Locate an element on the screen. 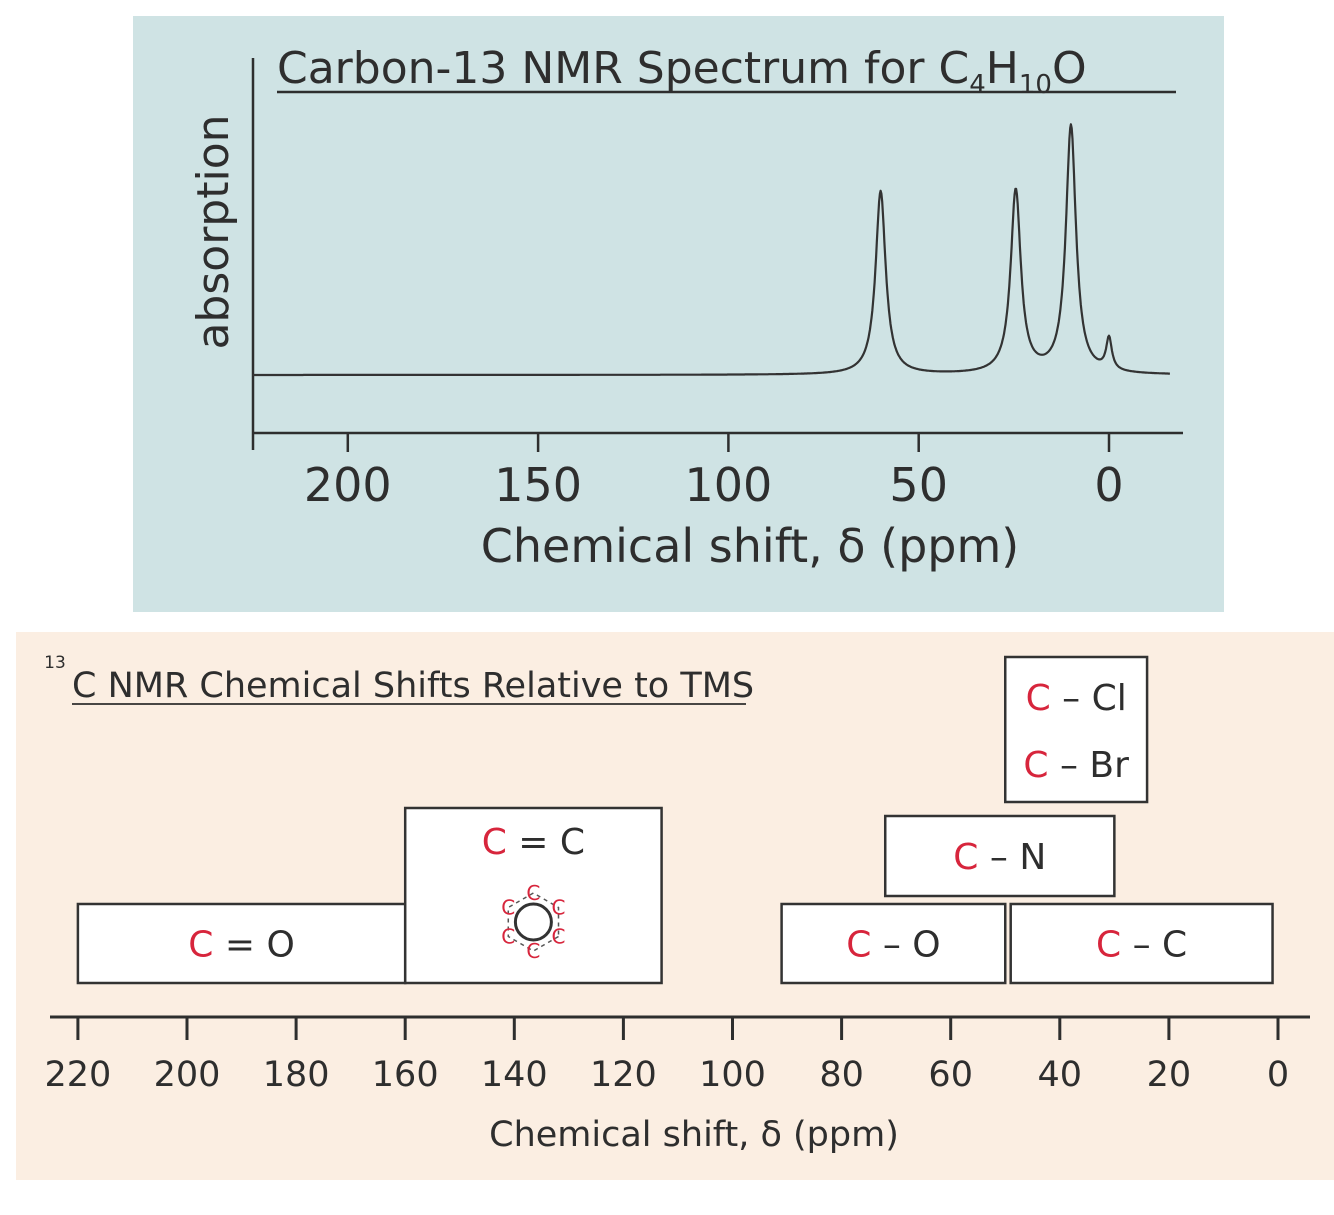 The width and height of the screenshot is (1334, 1215). x-tick-label: 50 is located at coordinates (918, 485).